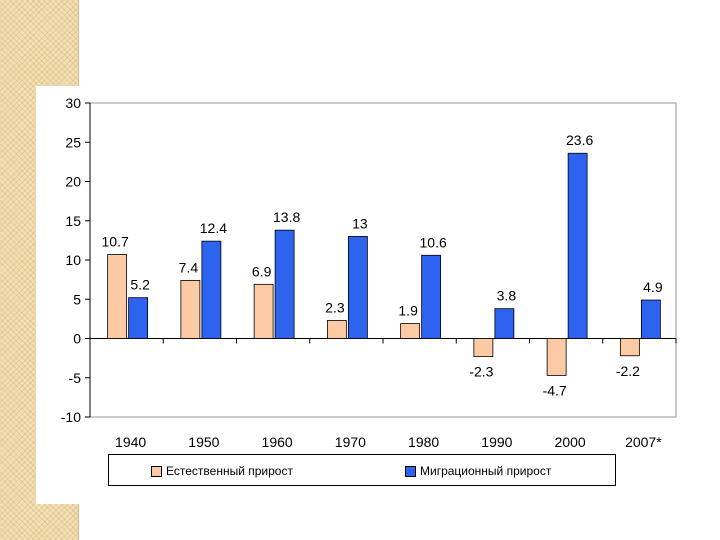 This screenshot has height=540, width=720. Describe the element at coordinates (71, 417) in the screenshot. I see `y-tick-label: -10` at that location.